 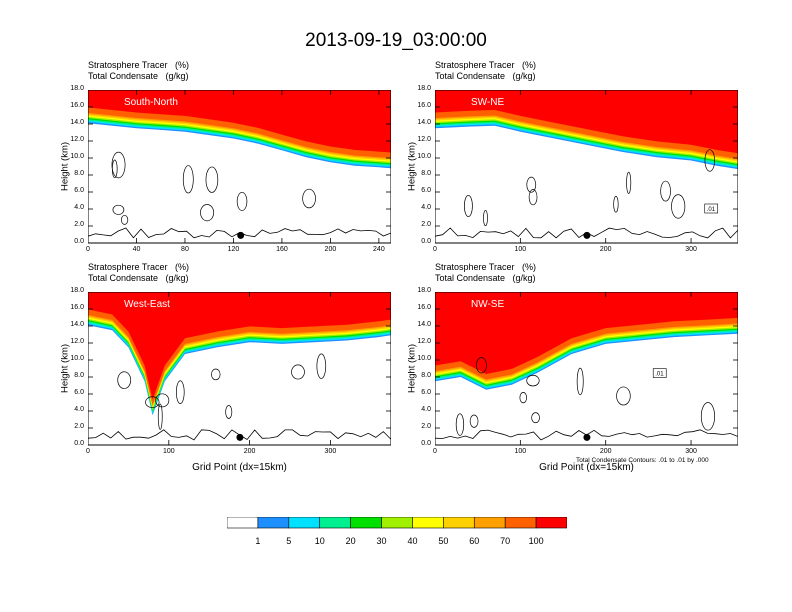 I want to click on contour-label: .01, so click(x=659, y=375).